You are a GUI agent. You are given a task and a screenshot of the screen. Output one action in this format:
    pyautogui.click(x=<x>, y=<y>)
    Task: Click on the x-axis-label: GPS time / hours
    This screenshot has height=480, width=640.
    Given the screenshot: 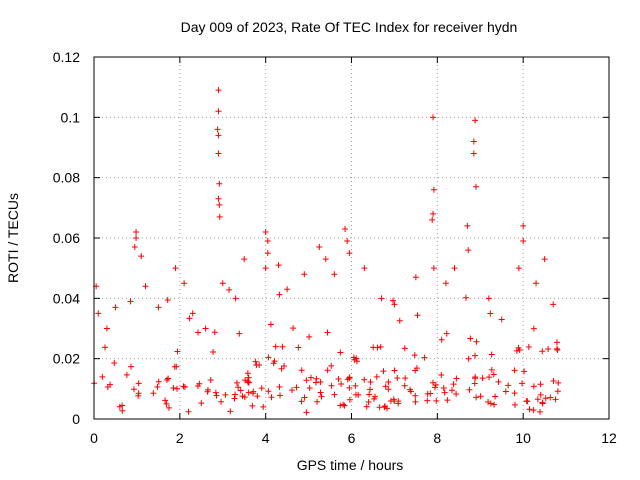 What is the action you would take?
    pyautogui.click(x=350, y=465)
    